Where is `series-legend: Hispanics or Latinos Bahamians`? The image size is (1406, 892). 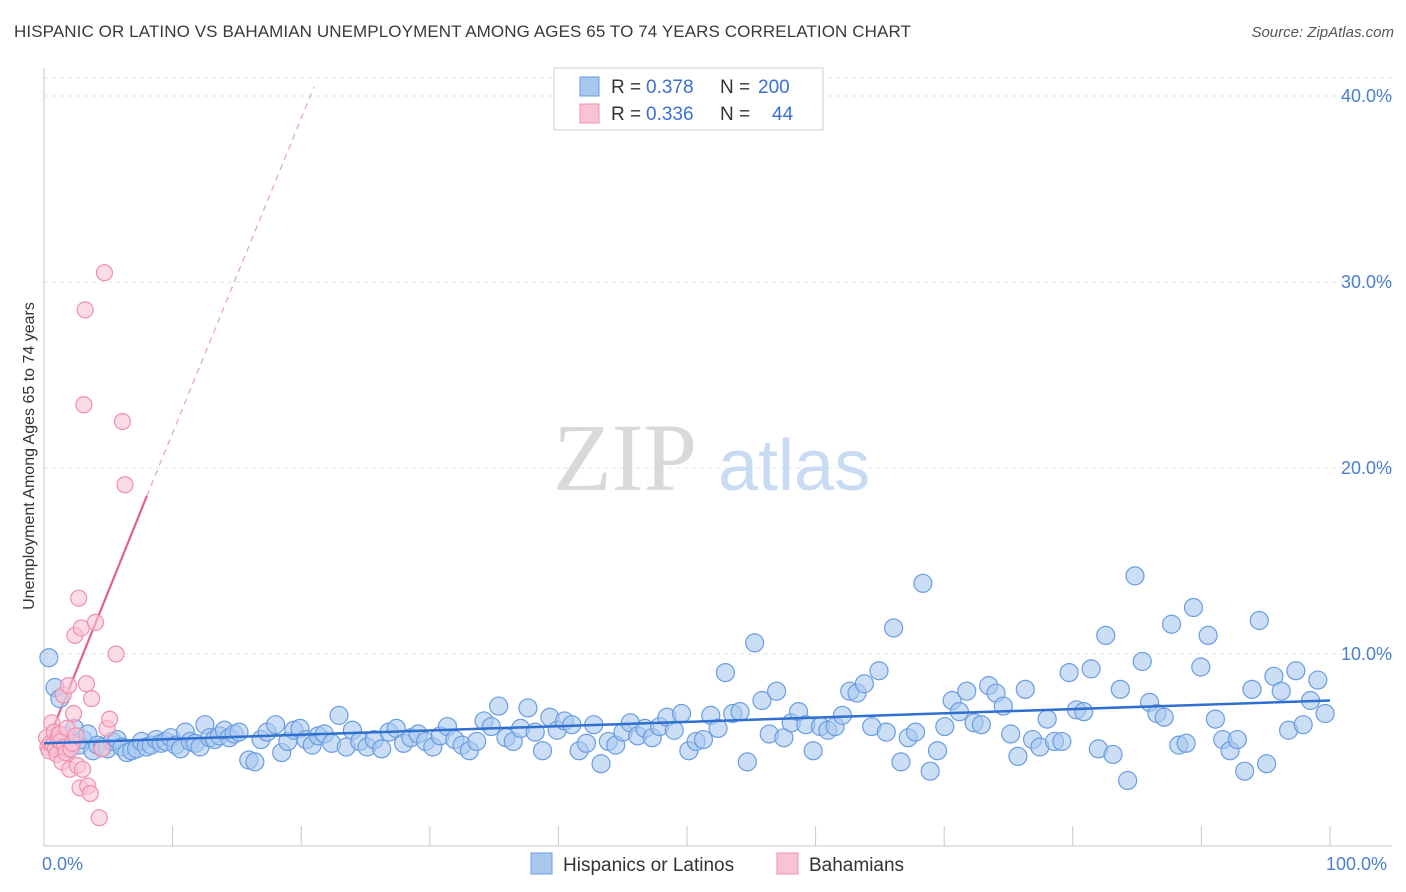
series-legend: Hispanics or Latinos Bahamians is located at coordinates (717, 864).